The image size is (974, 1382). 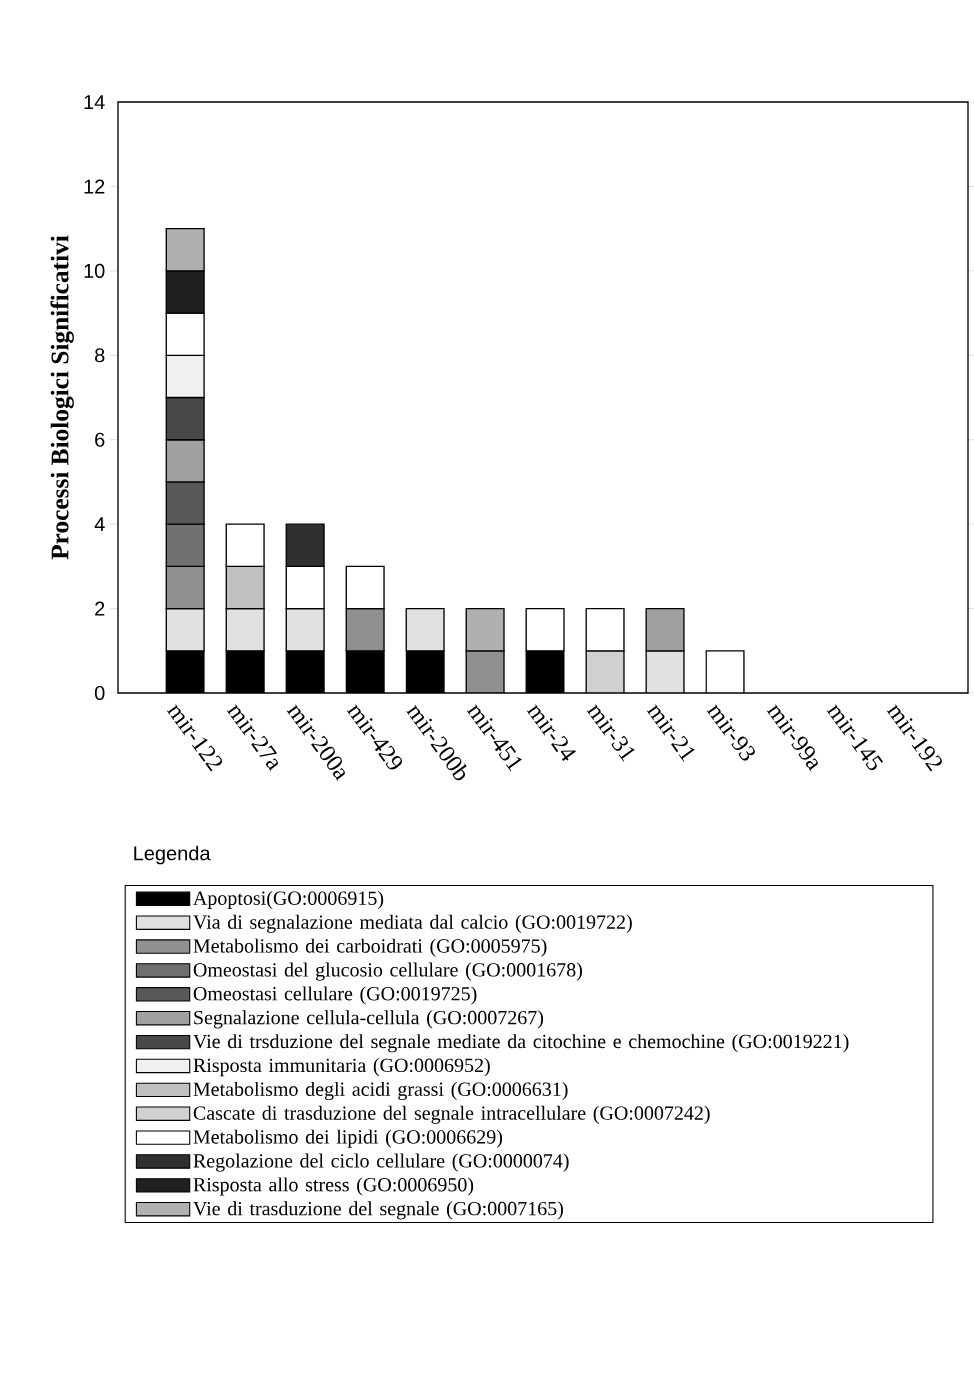 I want to click on legend-label: Segnalazione cellula-cellula (GO:0007267), so click(x=369, y=1019).